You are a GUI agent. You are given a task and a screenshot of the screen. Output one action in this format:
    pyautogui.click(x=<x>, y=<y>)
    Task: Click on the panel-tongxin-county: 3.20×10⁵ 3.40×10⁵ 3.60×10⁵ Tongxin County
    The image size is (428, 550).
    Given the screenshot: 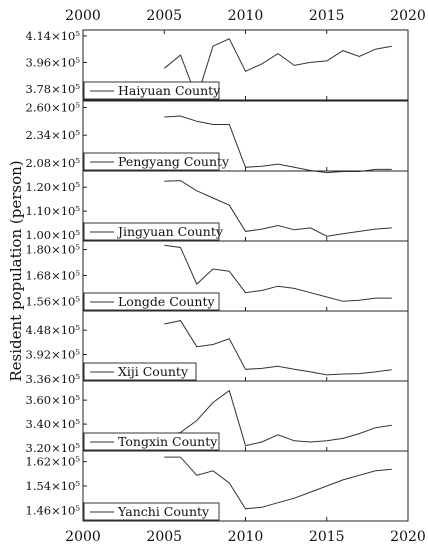 What is the action you would take?
    pyautogui.click(x=217, y=417)
    